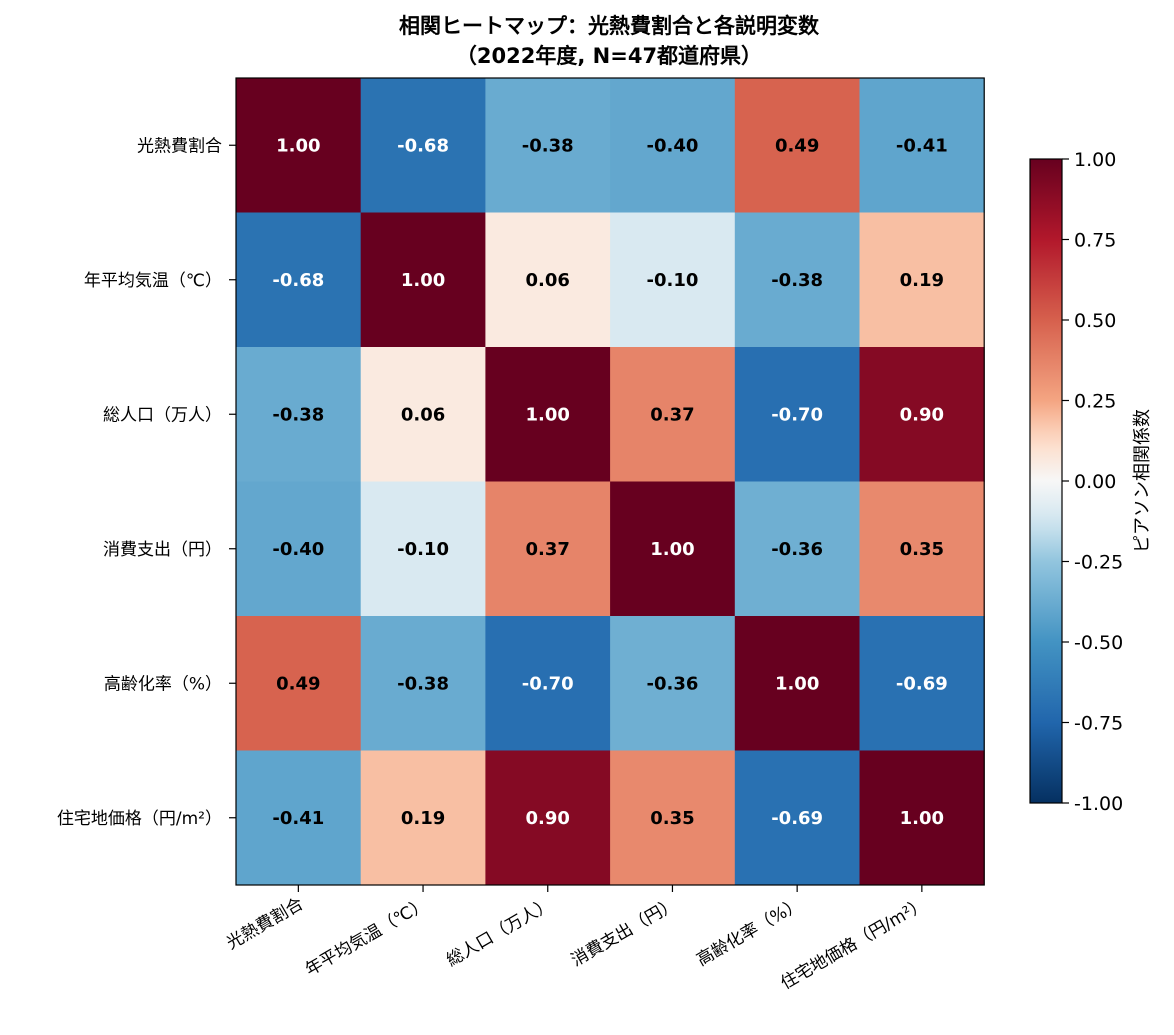  What do you see at coordinates (499, 932) in the screenshot?
I see `x-tick-label: 総人口（万人）` at bounding box center [499, 932].